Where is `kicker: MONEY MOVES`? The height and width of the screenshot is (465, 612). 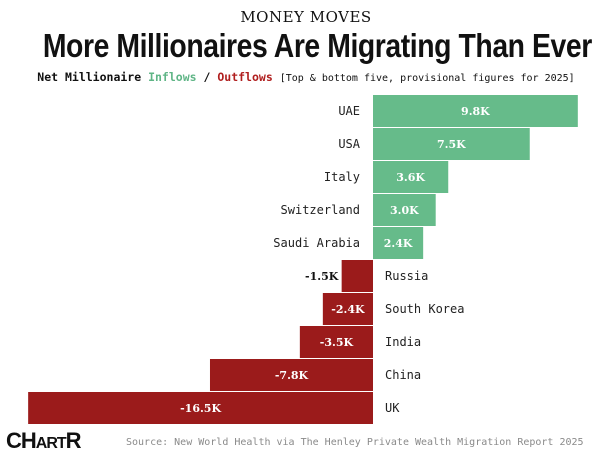 kicker: MONEY MOVES is located at coordinates (306, 17).